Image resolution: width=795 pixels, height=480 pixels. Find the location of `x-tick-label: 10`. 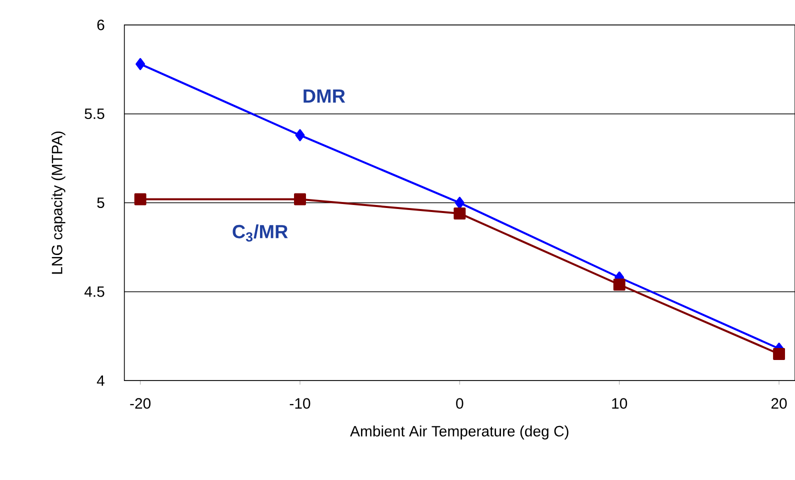

x-tick-label: 10 is located at coordinates (620, 403).